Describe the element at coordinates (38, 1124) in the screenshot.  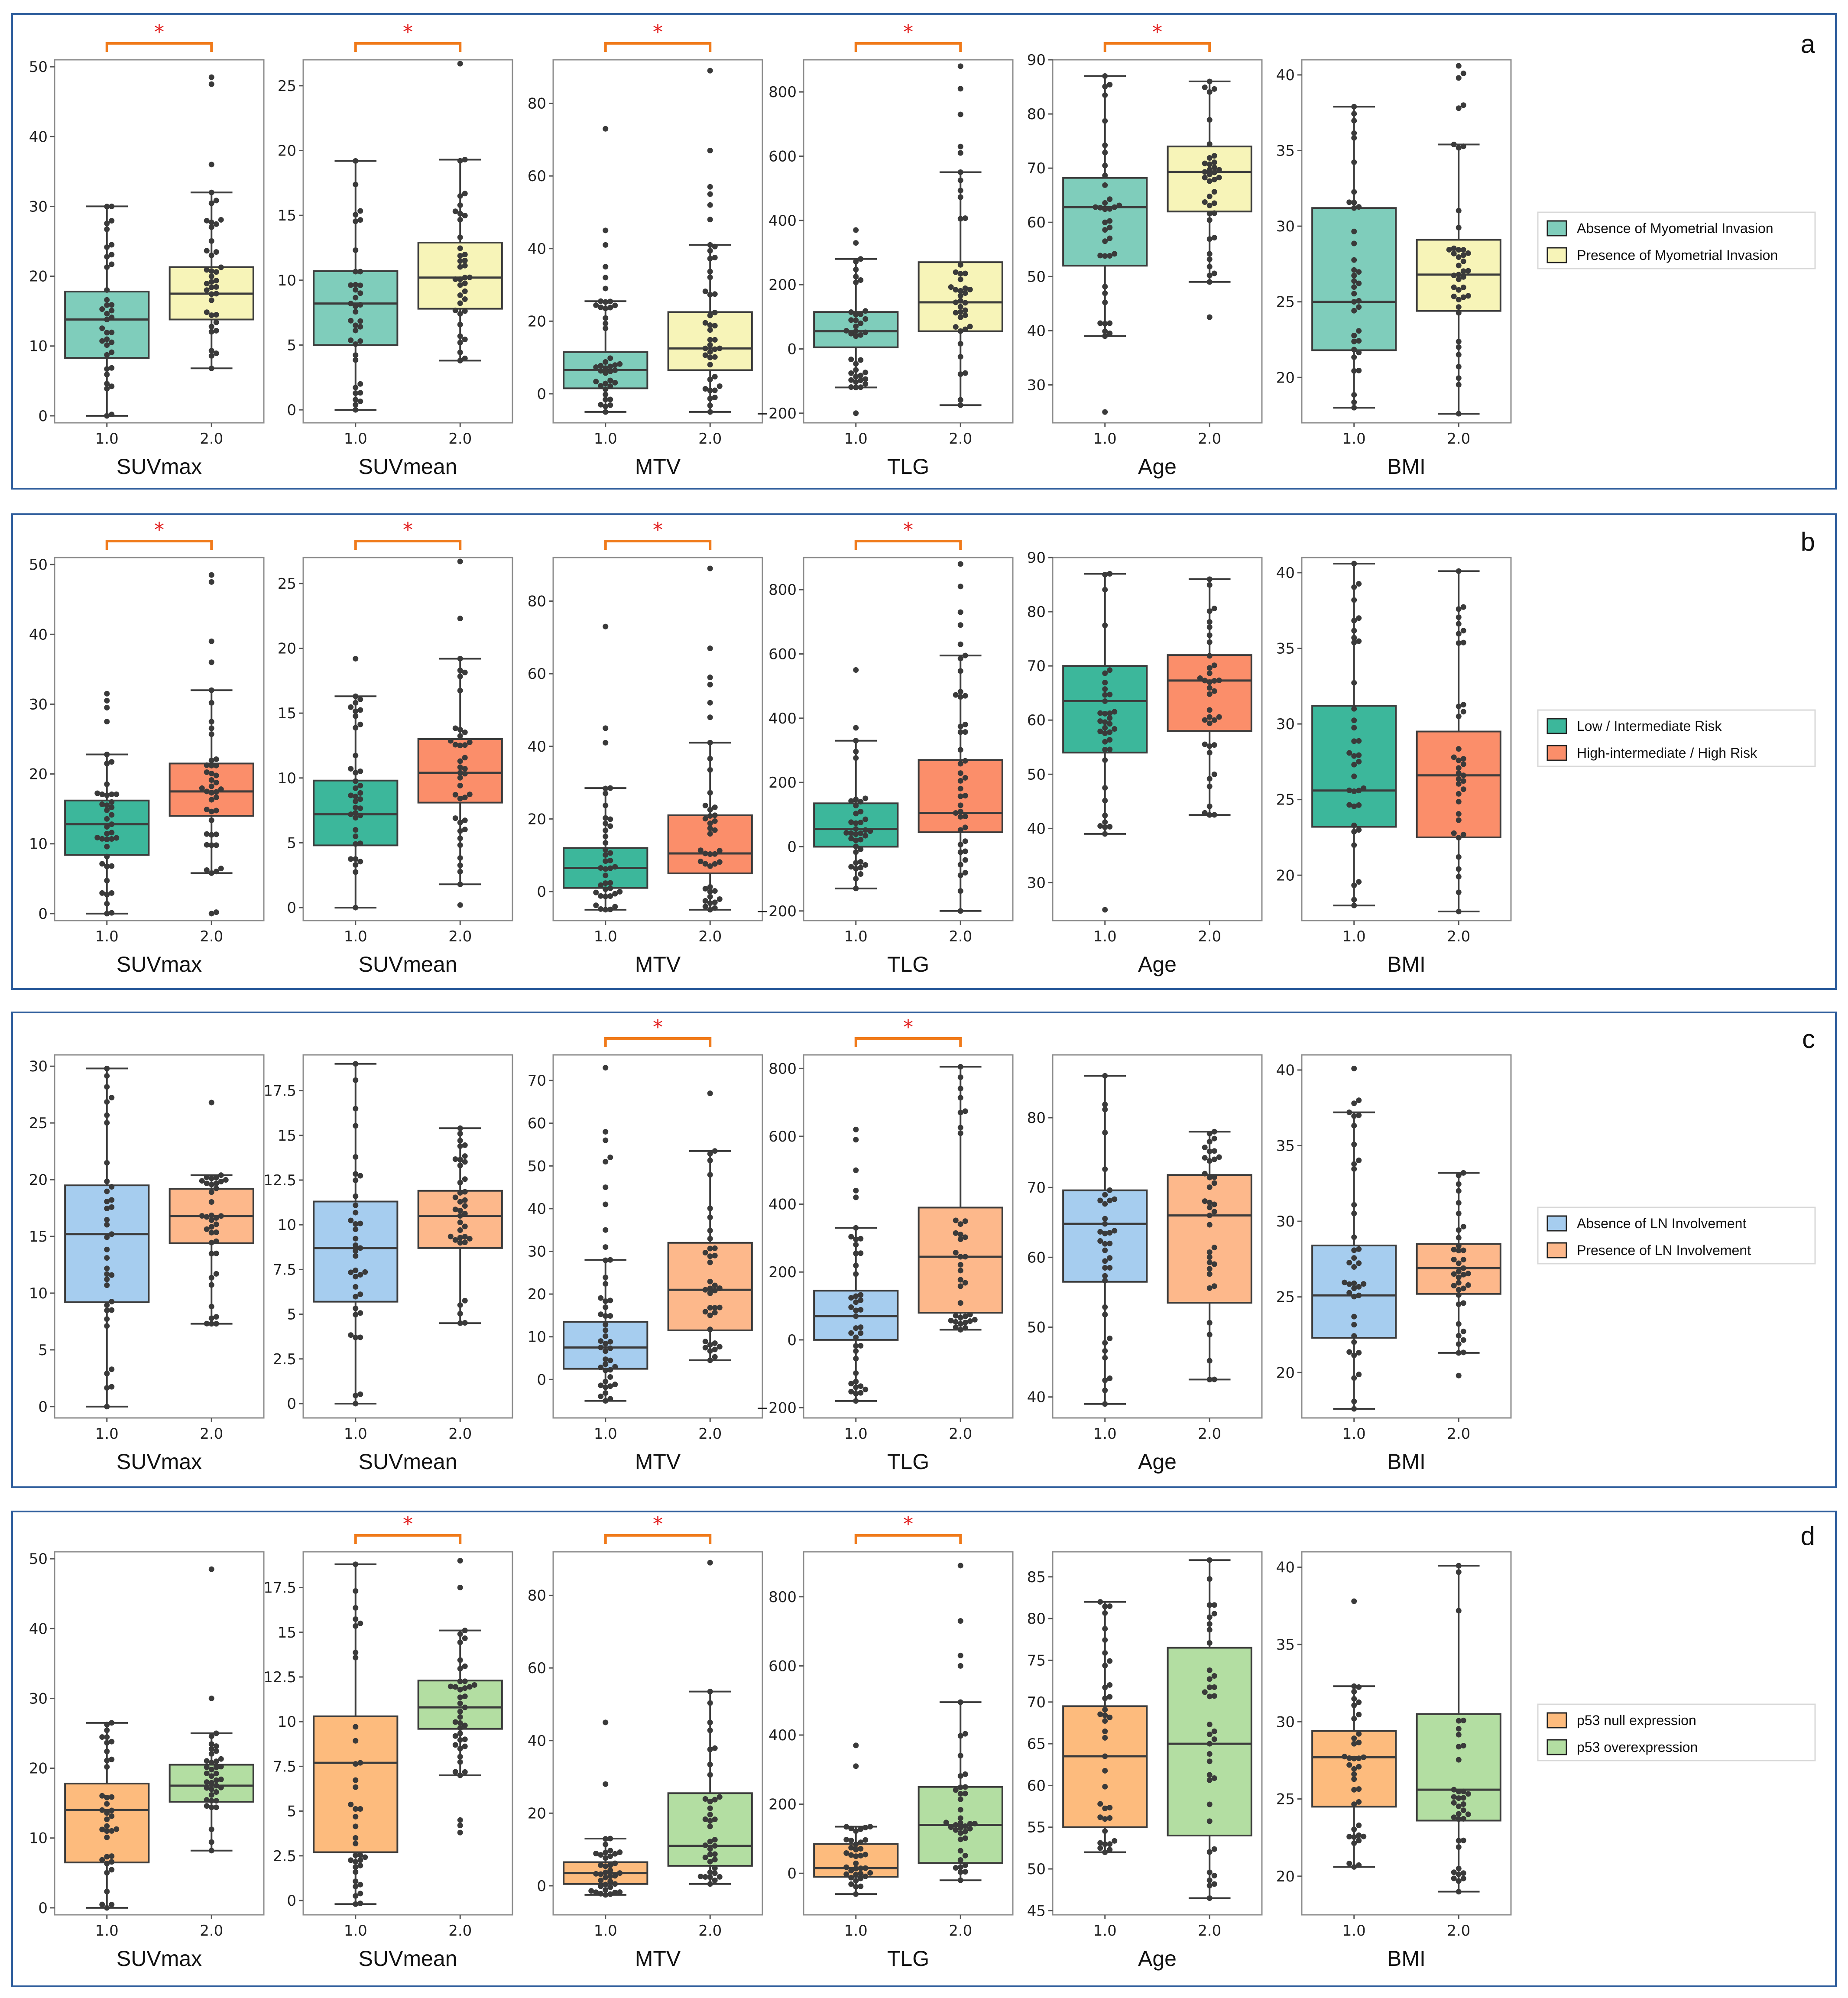
I see `row-c-suvmax-ytick-label: 25` at that location.